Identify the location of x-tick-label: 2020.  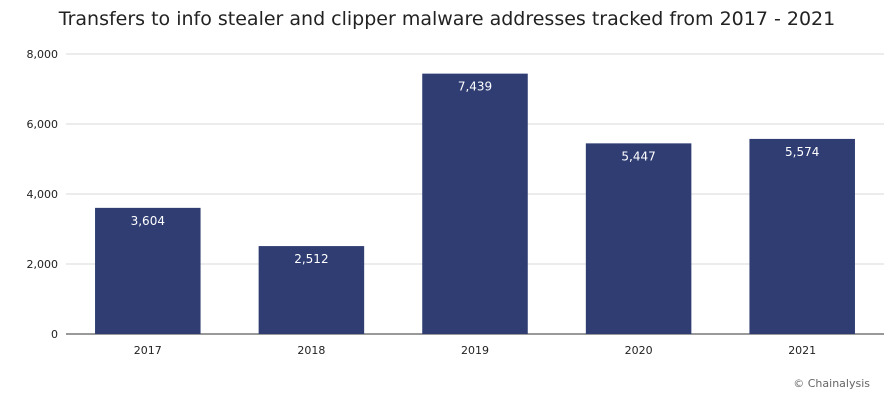
(639, 350).